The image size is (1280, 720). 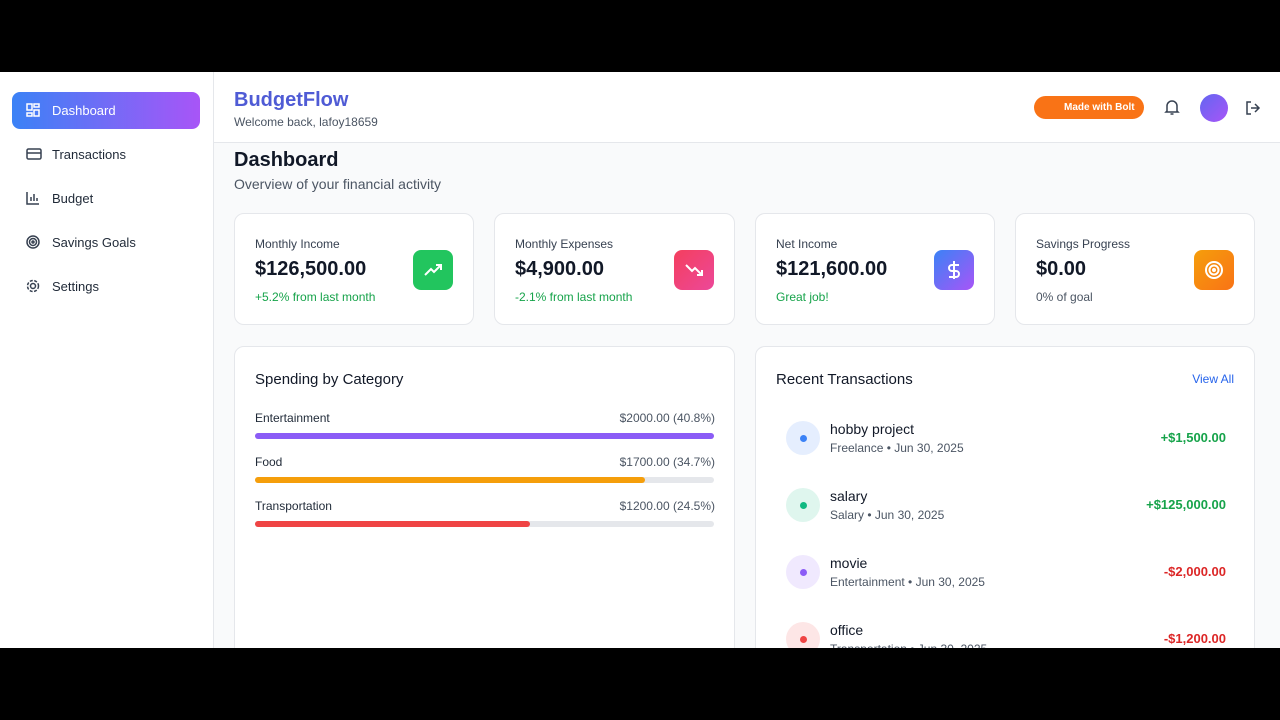 What do you see at coordinates (293, 506) in the screenshot?
I see `category-name: Transportation` at bounding box center [293, 506].